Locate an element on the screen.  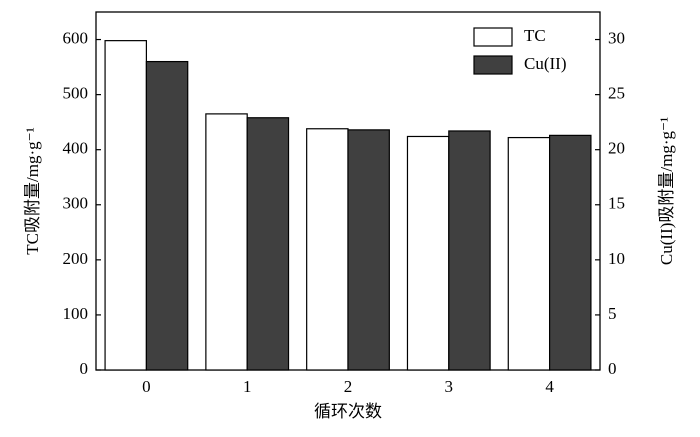
y2-tick-label: 20 is located at coordinates (616, 148).